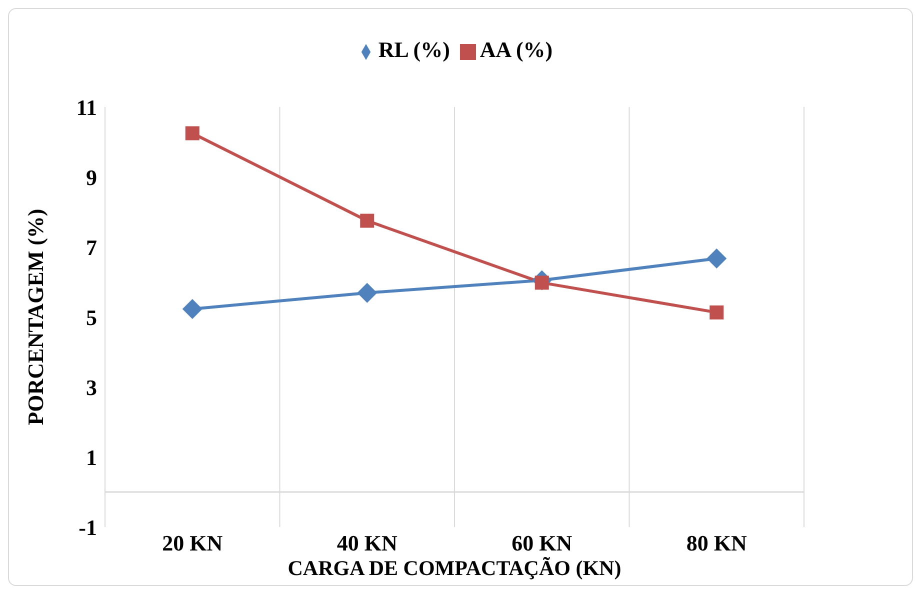 The width and height of the screenshot is (921, 594). What do you see at coordinates (86, 107) in the screenshot?
I see `y-tick-label: 11` at bounding box center [86, 107].